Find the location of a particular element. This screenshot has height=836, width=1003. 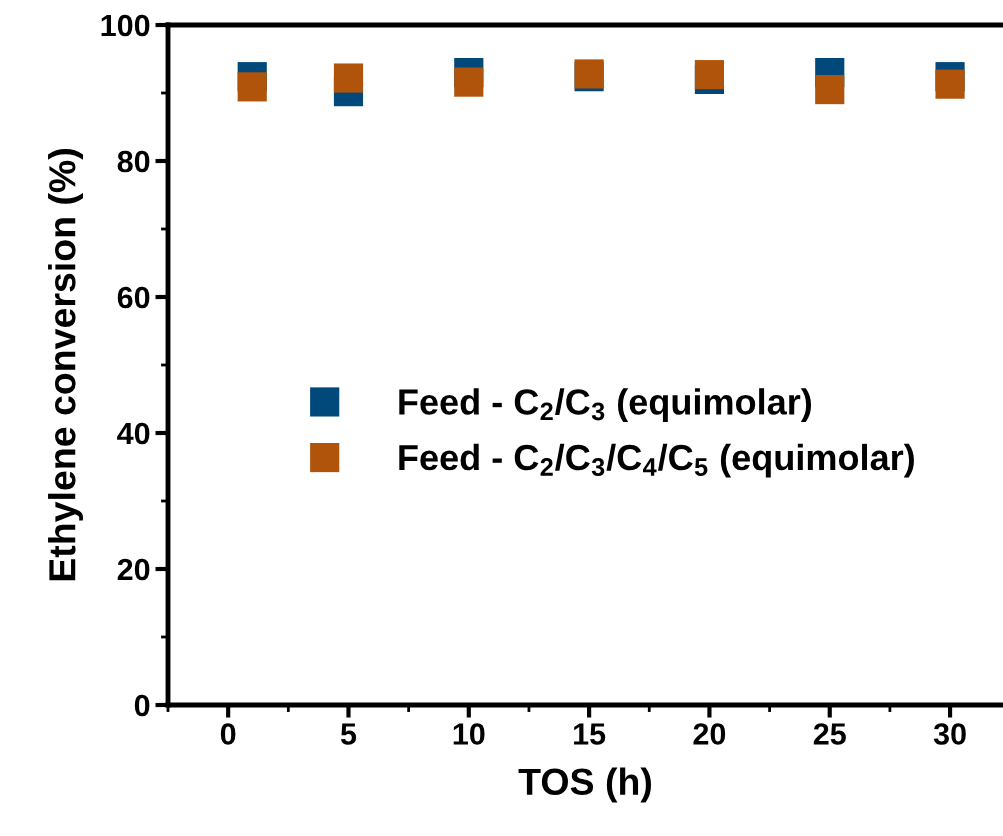

y-tick-label: 80 is located at coordinates (133, 161).